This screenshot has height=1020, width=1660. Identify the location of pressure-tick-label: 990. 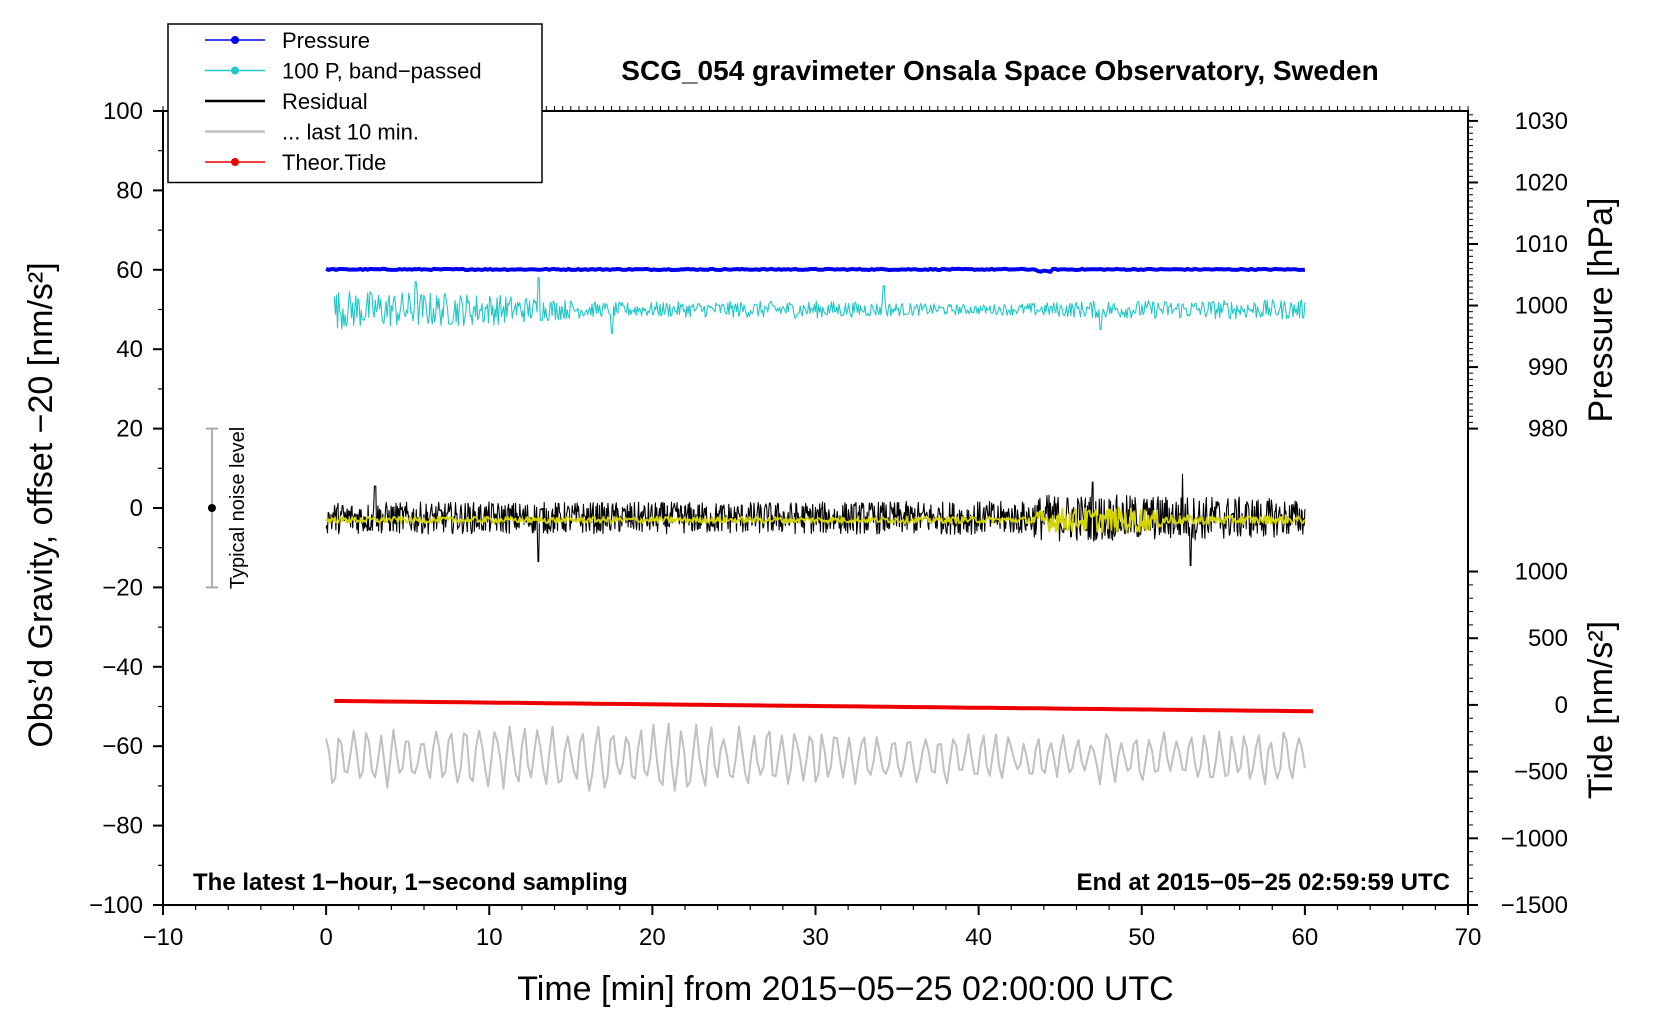
(1548, 367).